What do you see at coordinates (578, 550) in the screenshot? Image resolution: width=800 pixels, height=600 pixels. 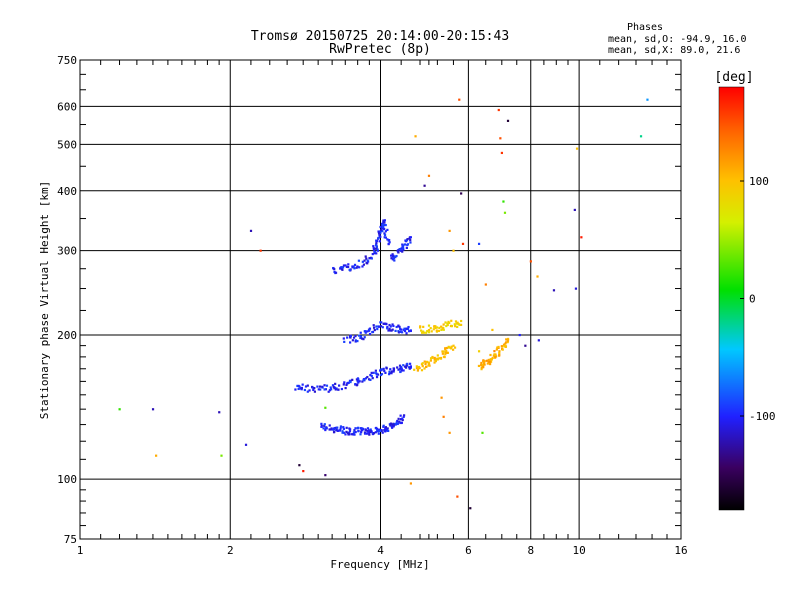 I see `x-tick-label: 10` at bounding box center [578, 550].